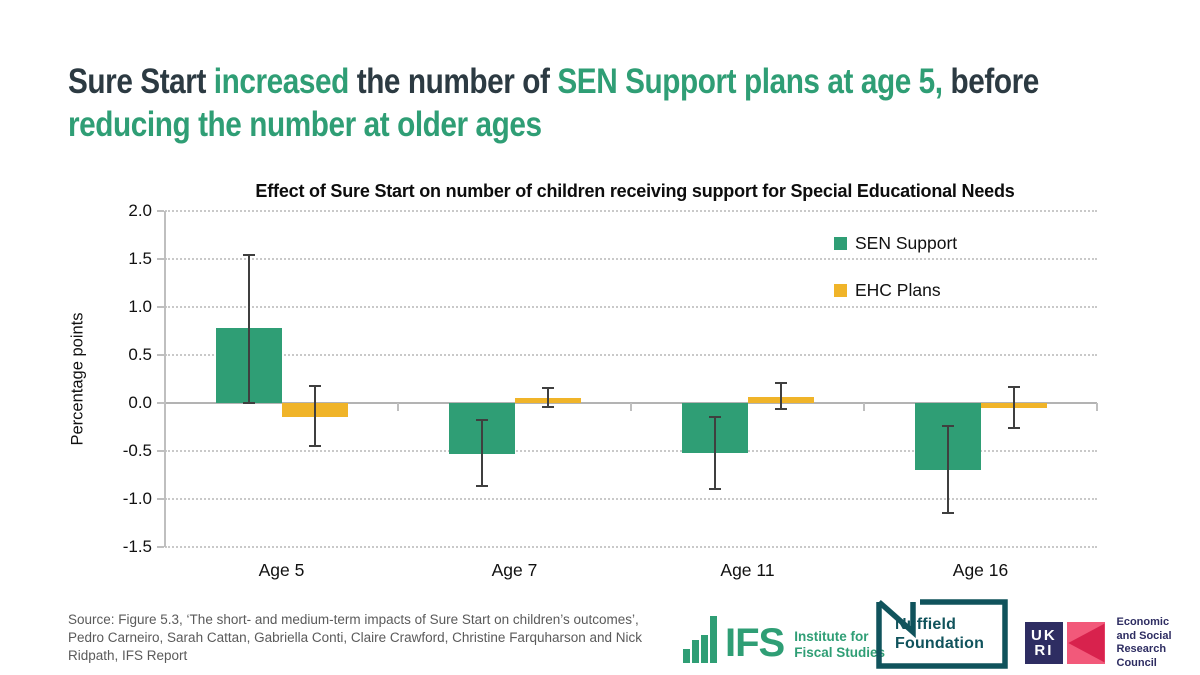 This screenshot has height=675, width=1200. What do you see at coordinates (747, 570) in the screenshot?
I see `x-tick-label-age-11: Age 11` at bounding box center [747, 570].